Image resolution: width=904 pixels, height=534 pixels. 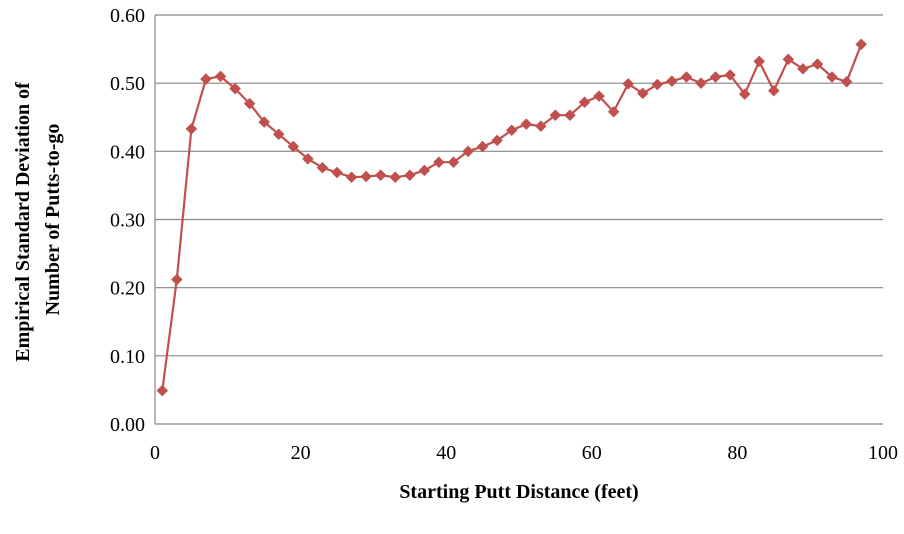 I want to click on x-tick-label: 100, so click(x=883, y=453).